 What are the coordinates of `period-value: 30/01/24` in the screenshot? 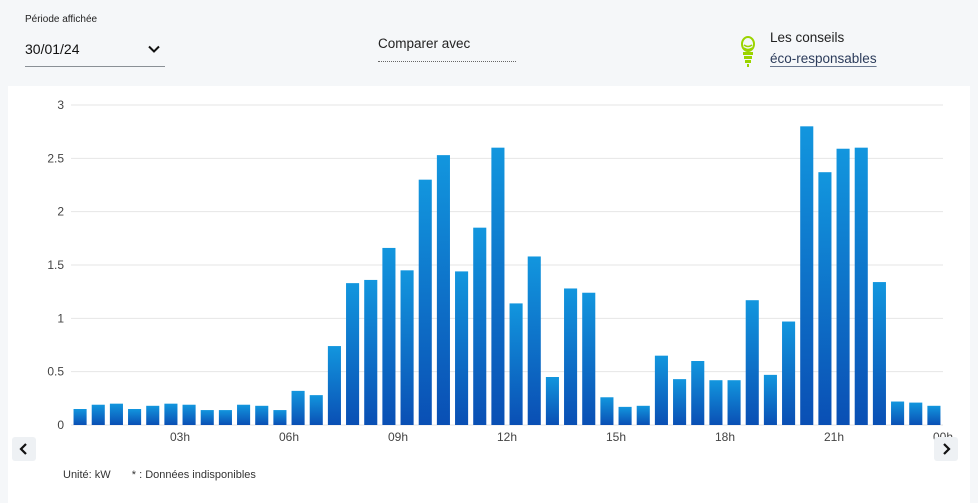 It's located at (52, 49).